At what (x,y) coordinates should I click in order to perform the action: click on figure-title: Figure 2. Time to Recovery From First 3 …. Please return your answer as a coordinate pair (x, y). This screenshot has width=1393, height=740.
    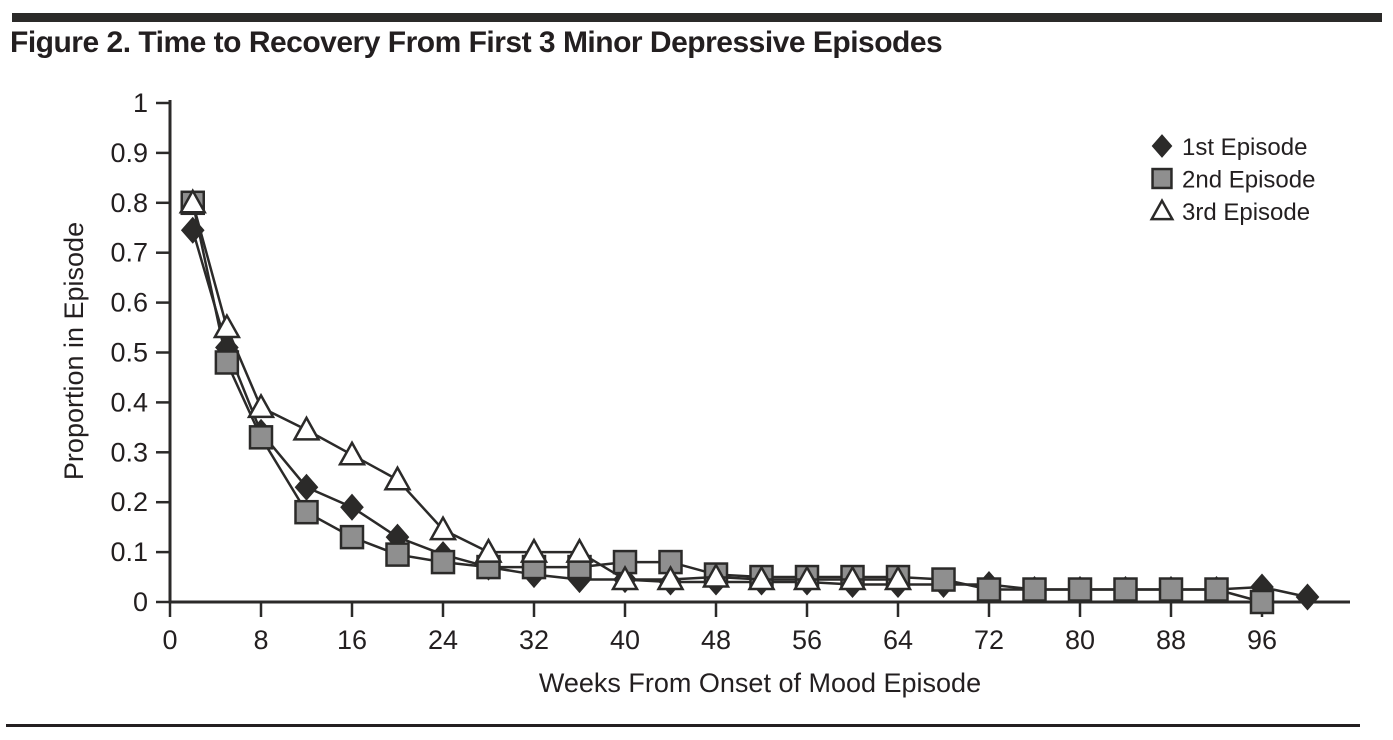
    Looking at the image, I should click on (476, 42).